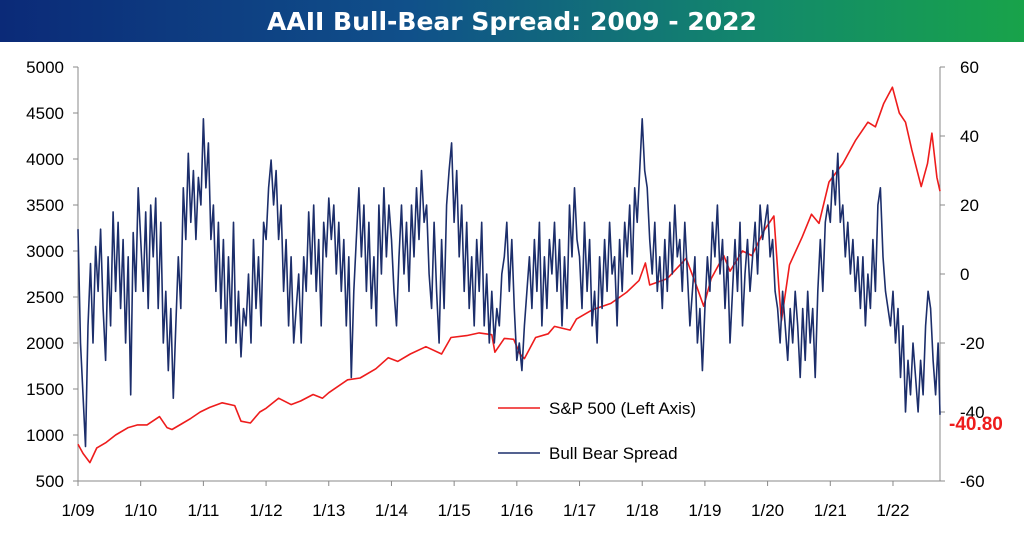 The width and height of the screenshot is (1024, 534). What do you see at coordinates (597, 431) in the screenshot?
I see `legend: S&P 500 (Left Axis) Bull Bear Spread` at bounding box center [597, 431].